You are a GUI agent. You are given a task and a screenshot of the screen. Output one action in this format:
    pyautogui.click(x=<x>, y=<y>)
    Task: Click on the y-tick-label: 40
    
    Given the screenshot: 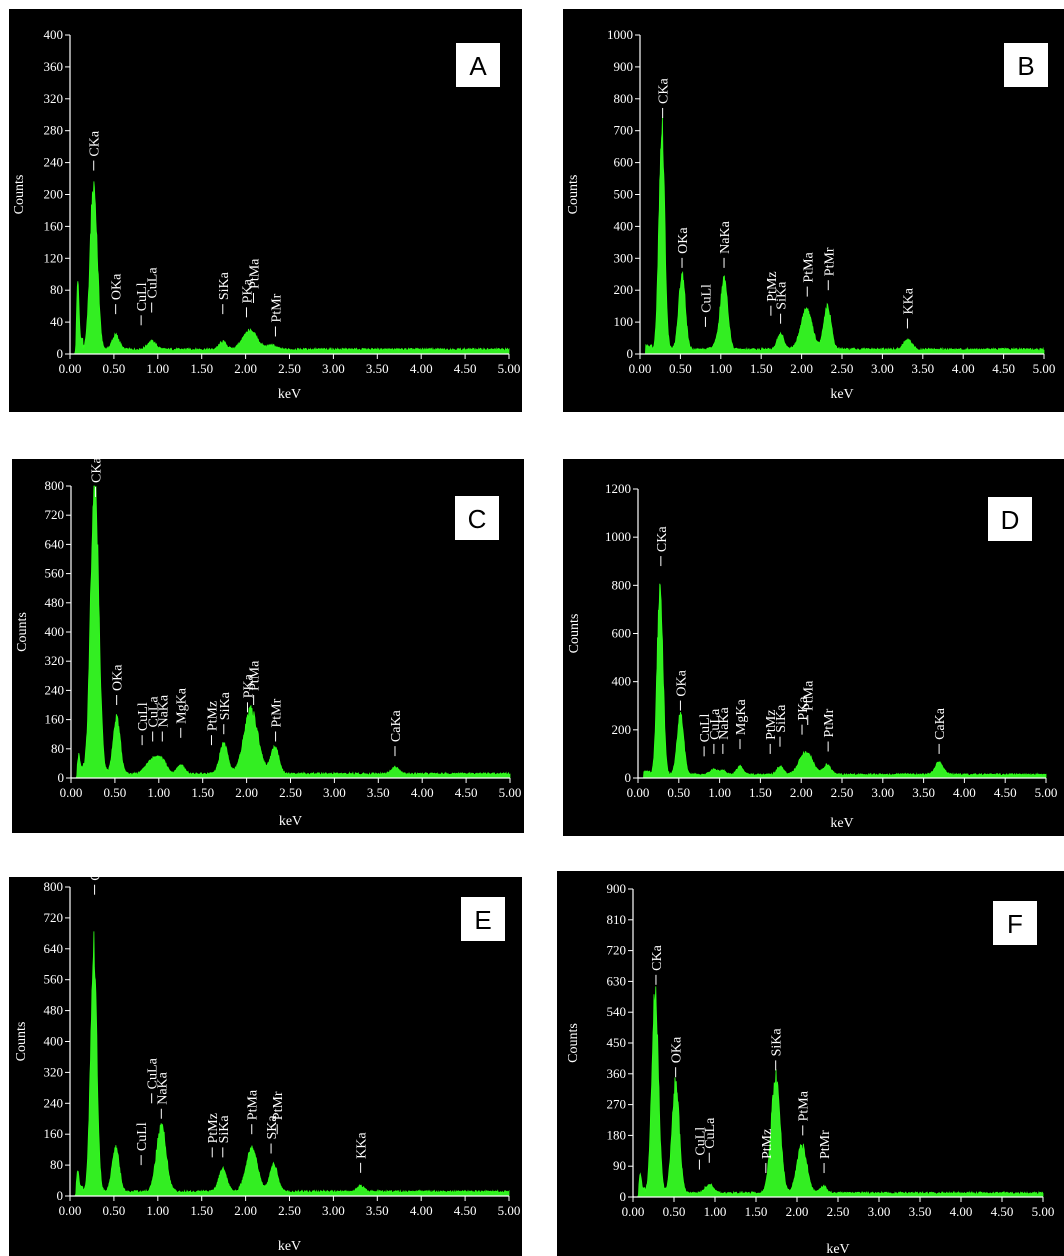 What is the action you would take?
    pyautogui.click(x=56, y=321)
    